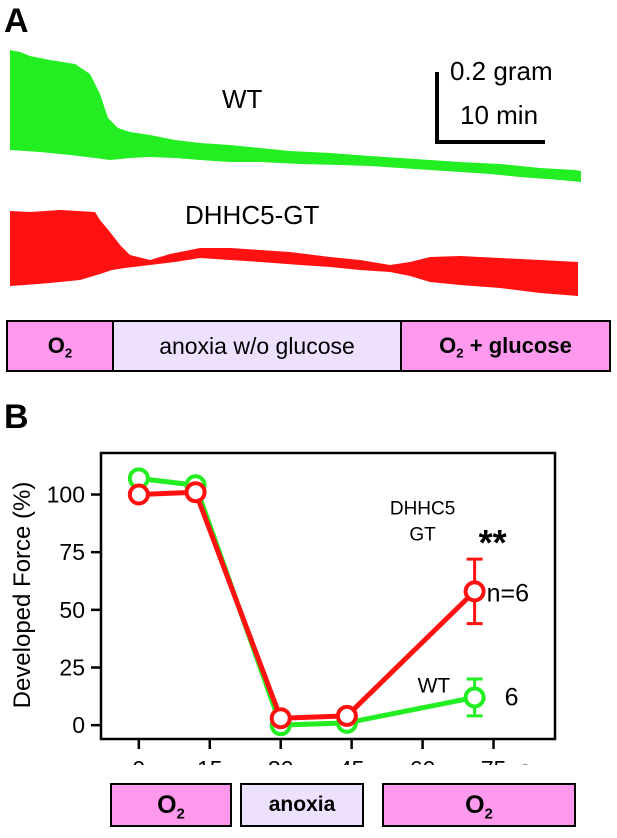 This screenshot has height=838, width=617. Describe the element at coordinates (210, 760) in the screenshot. I see `x-tick-label: 15` at that location.